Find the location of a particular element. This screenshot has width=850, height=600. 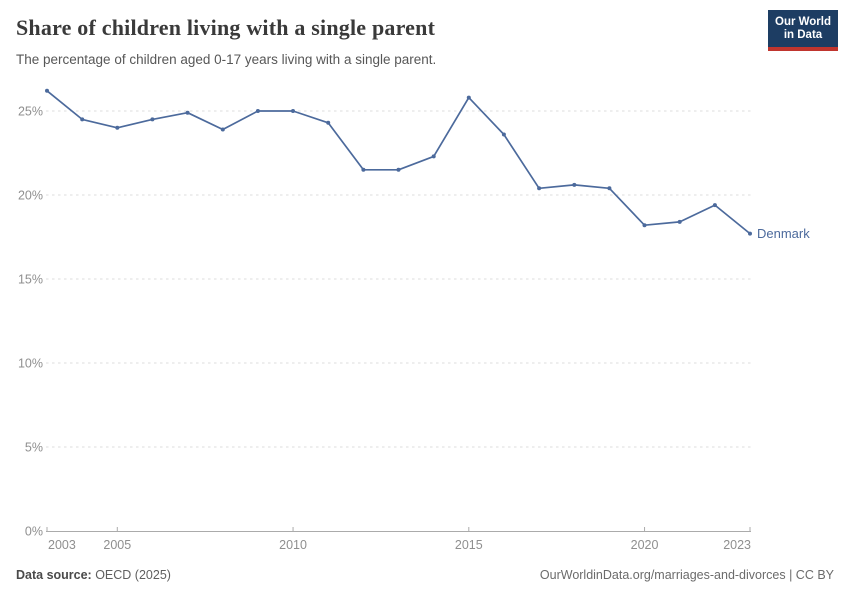

y-axis-tick-label: 5% is located at coordinates (34, 448).